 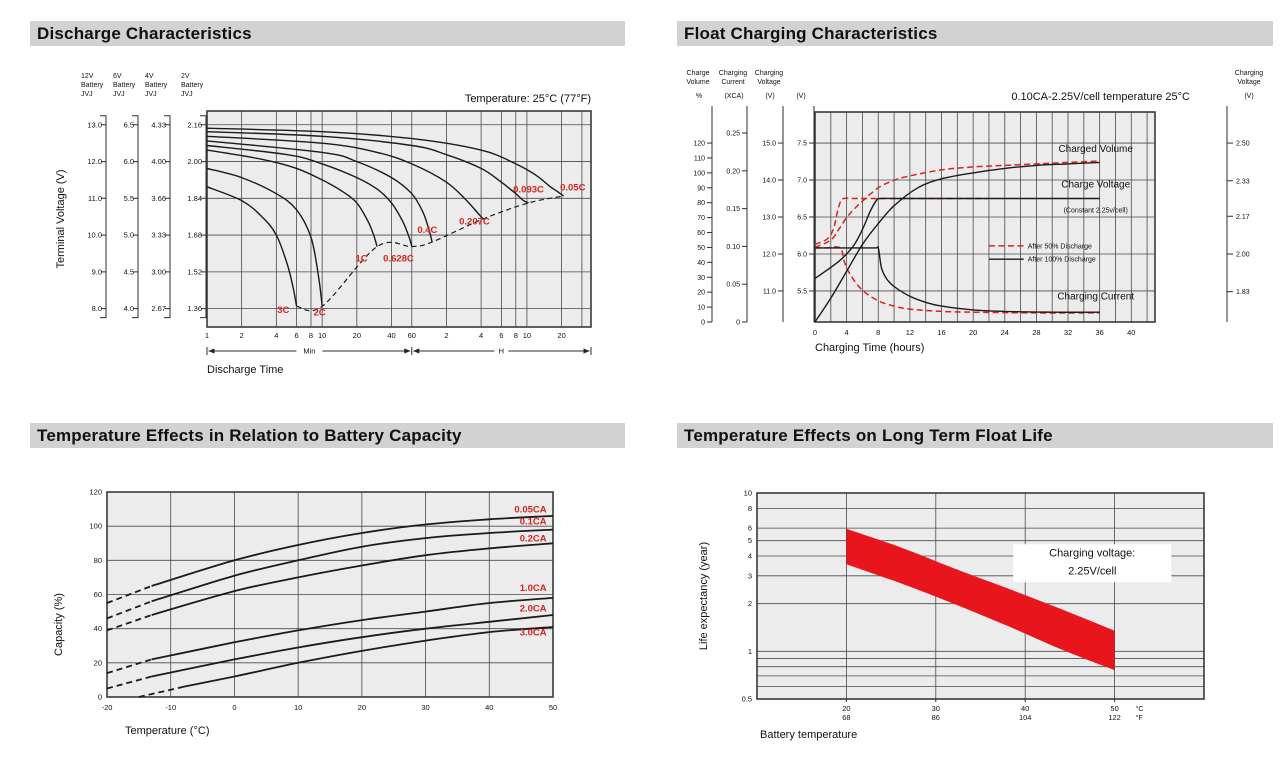 I want to click on svg-text: 86, so click(x=936, y=717).